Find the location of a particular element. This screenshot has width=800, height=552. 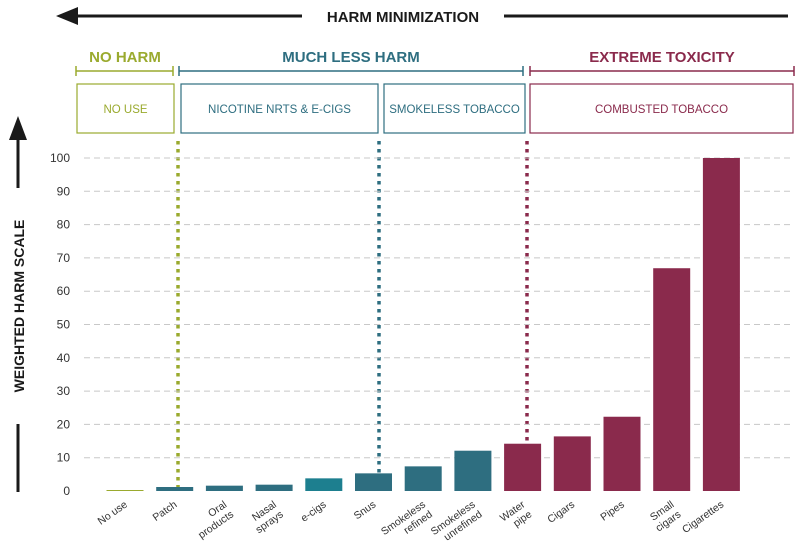

box-combusted-tobacco-label: COMBUSTED TOBACCO is located at coordinates (661, 110).